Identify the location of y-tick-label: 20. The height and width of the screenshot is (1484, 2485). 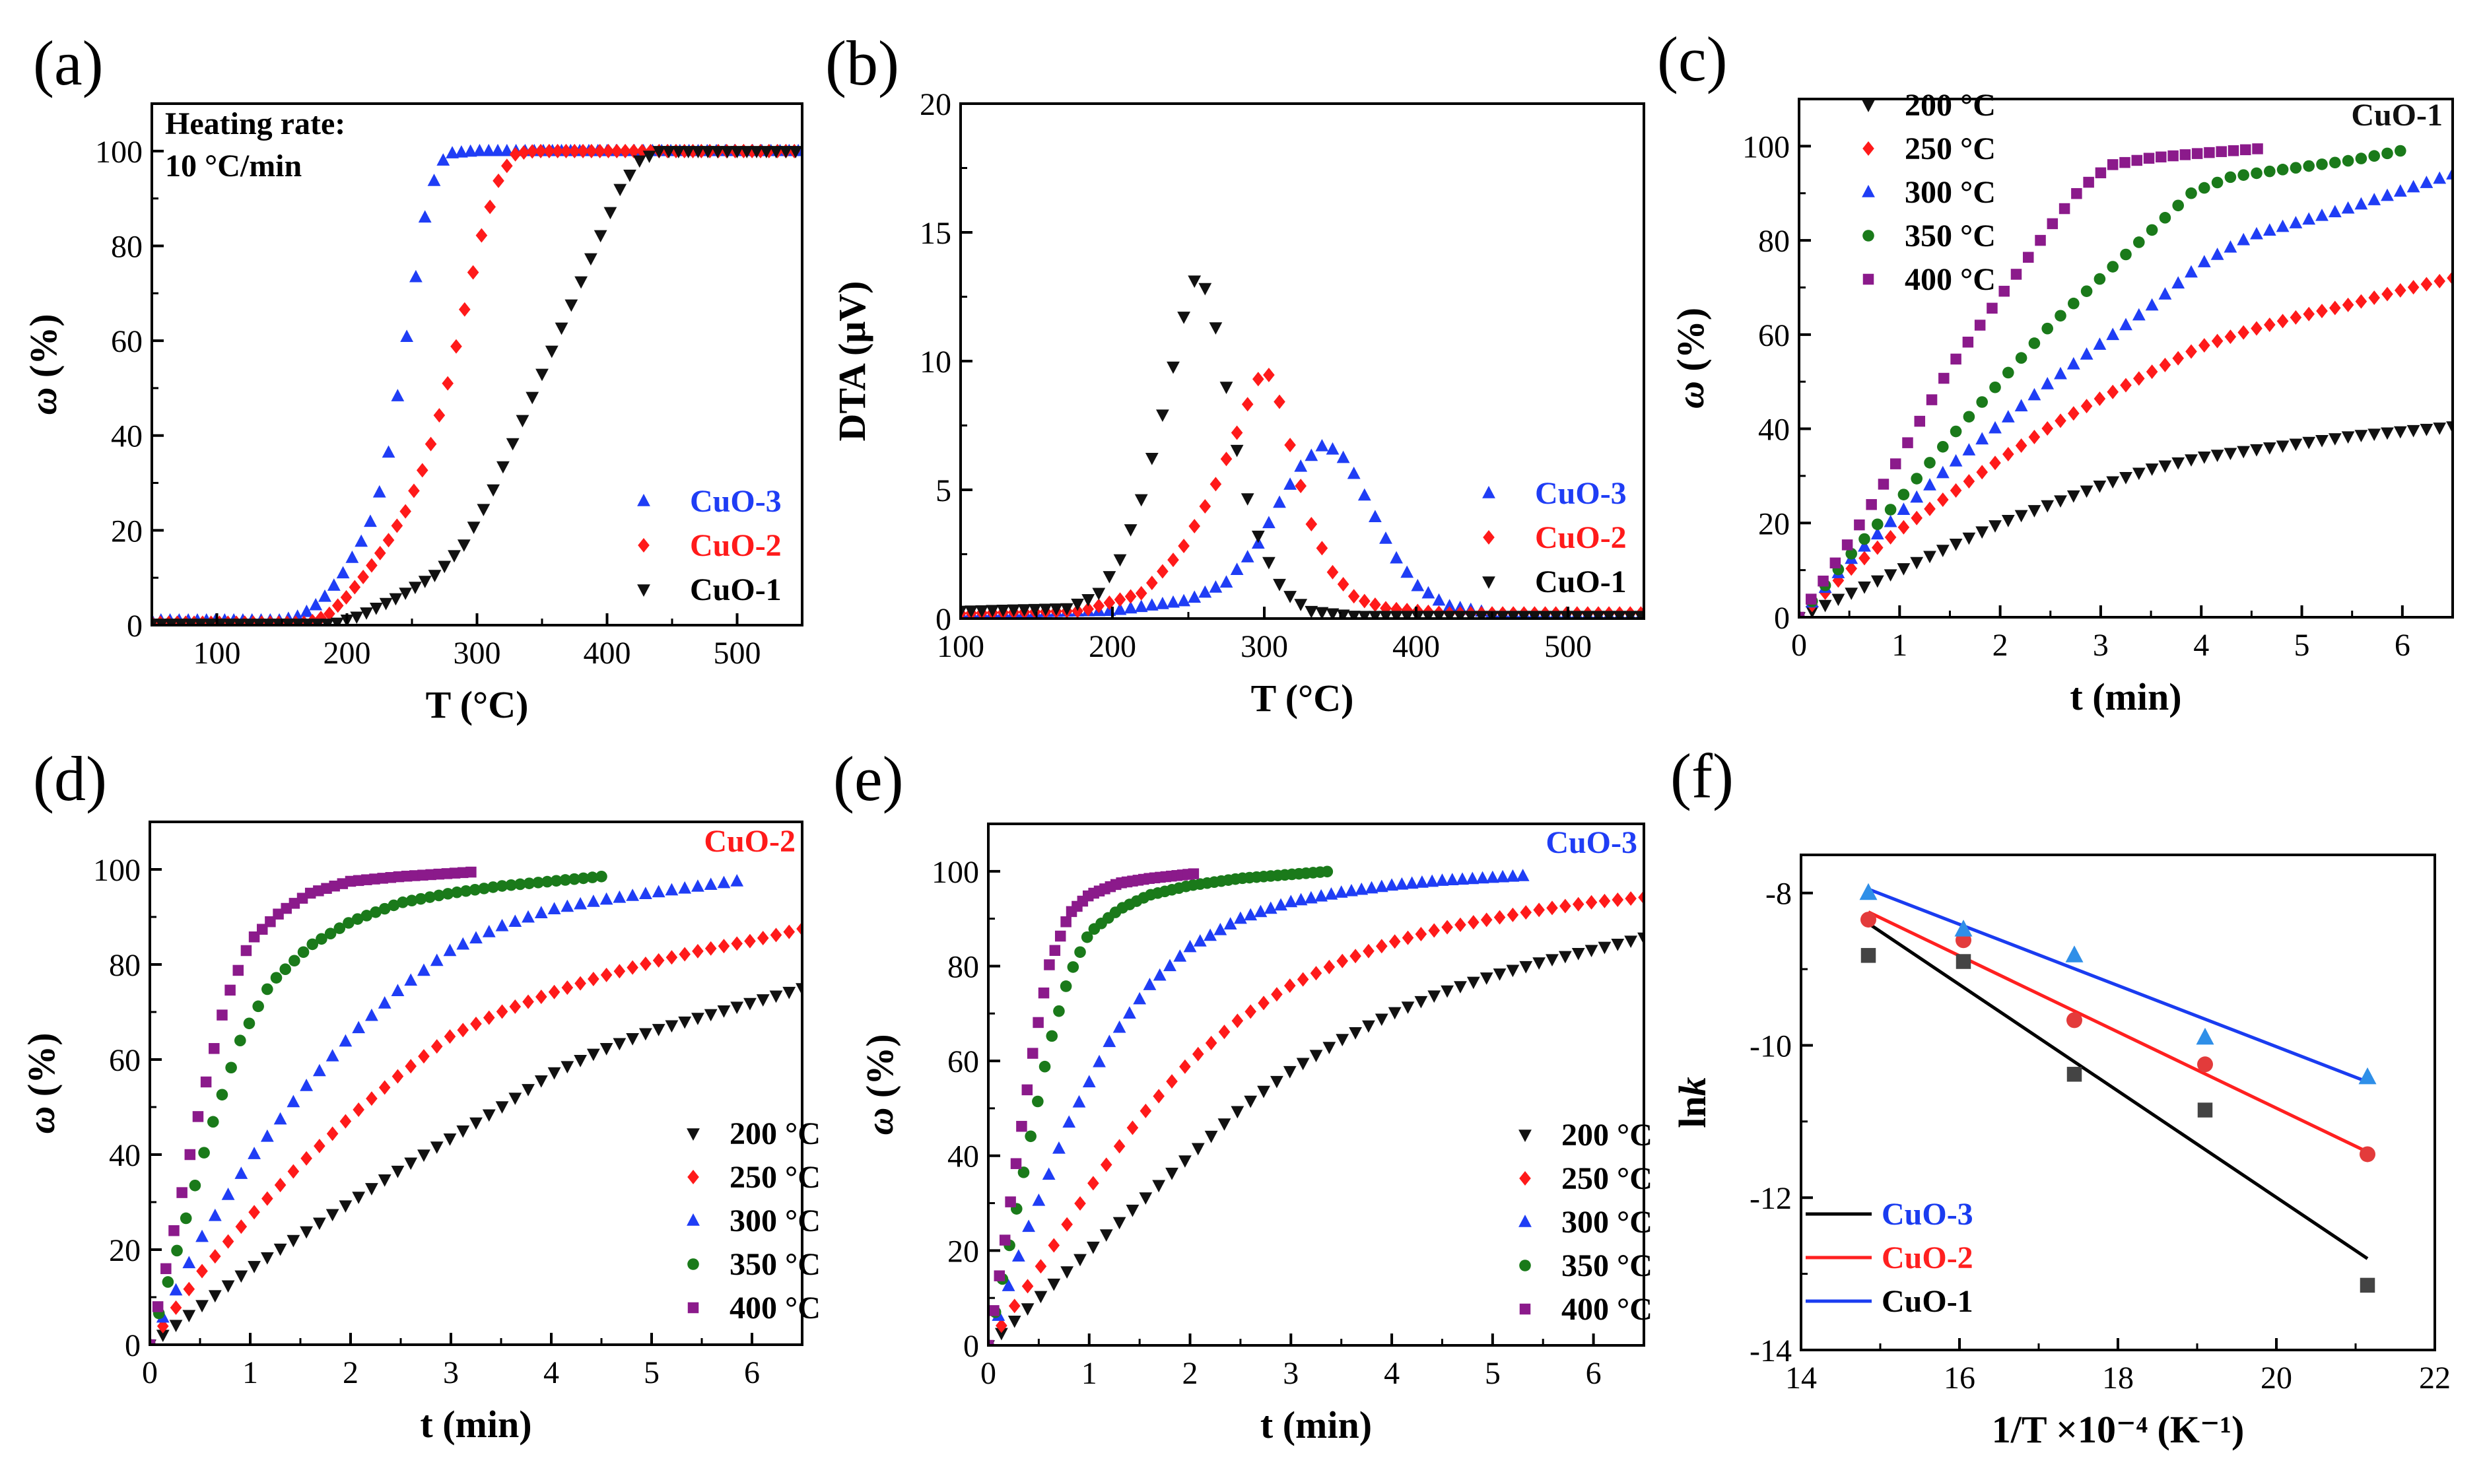
(1774, 523).